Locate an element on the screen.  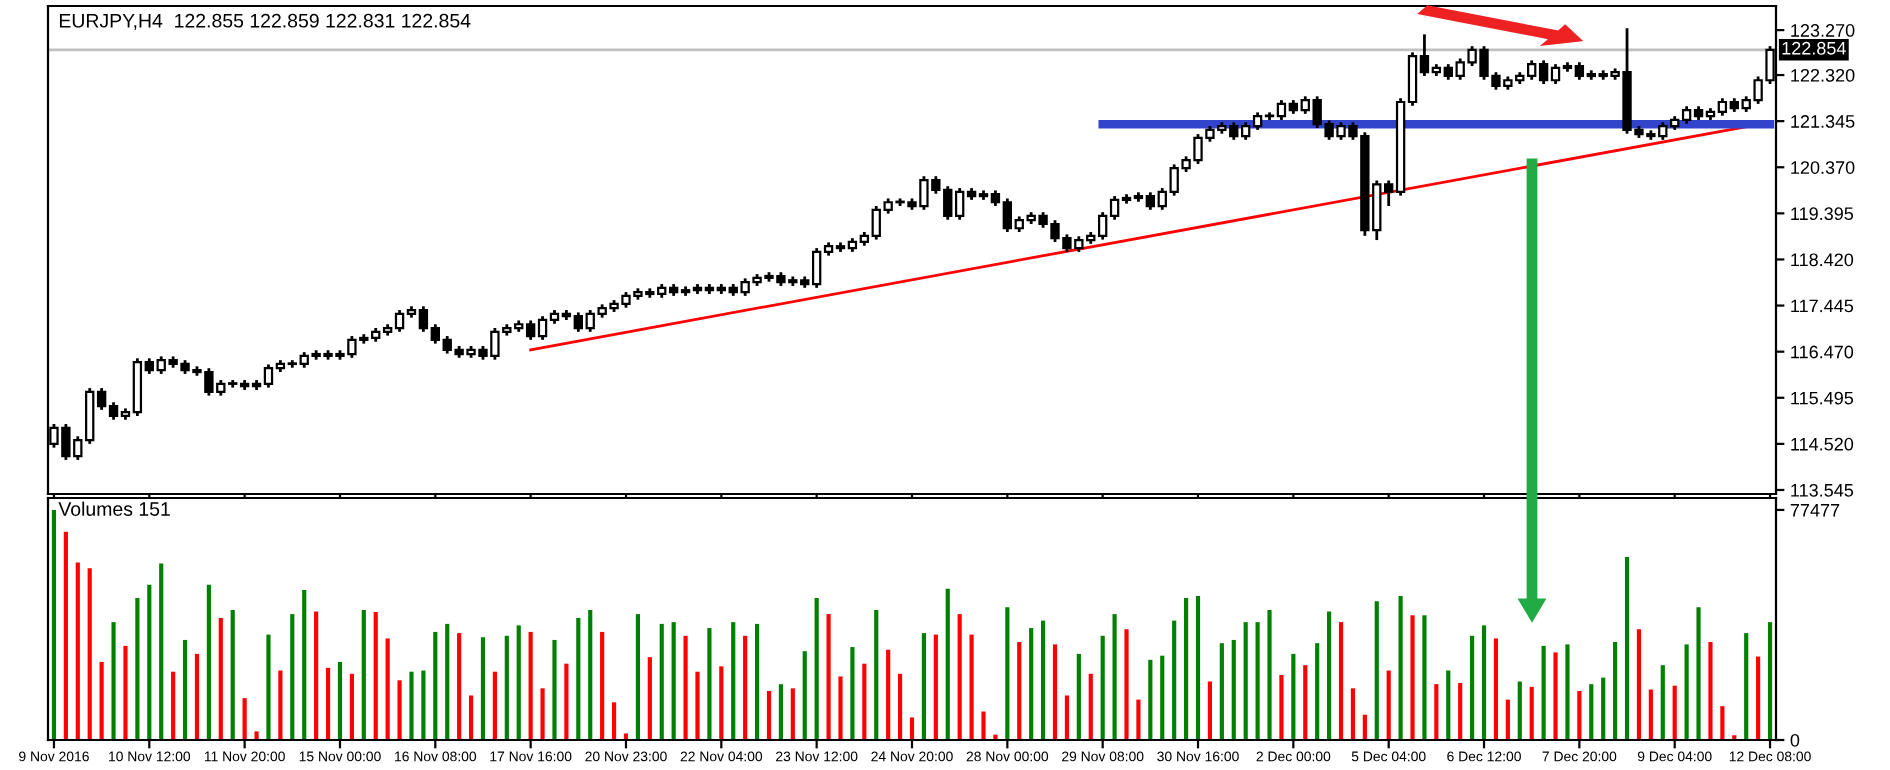
y-tick-label: 113.545 is located at coordinates (1822, 490).